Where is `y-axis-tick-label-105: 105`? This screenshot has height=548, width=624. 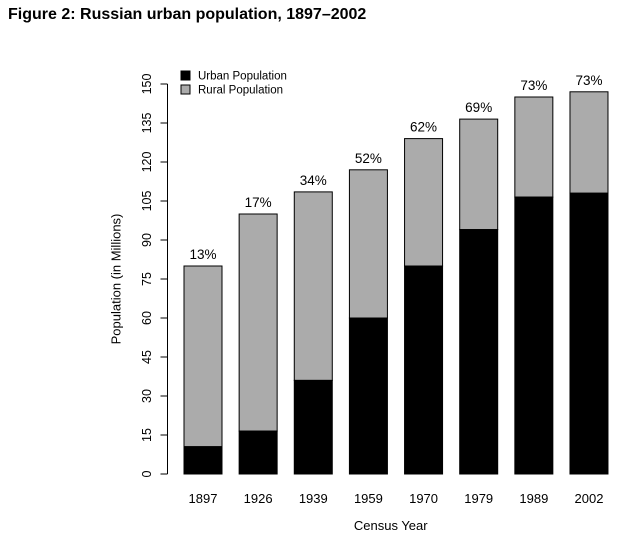 y-axis-tick-label-105: 105 is located at coordinates (147, 201).